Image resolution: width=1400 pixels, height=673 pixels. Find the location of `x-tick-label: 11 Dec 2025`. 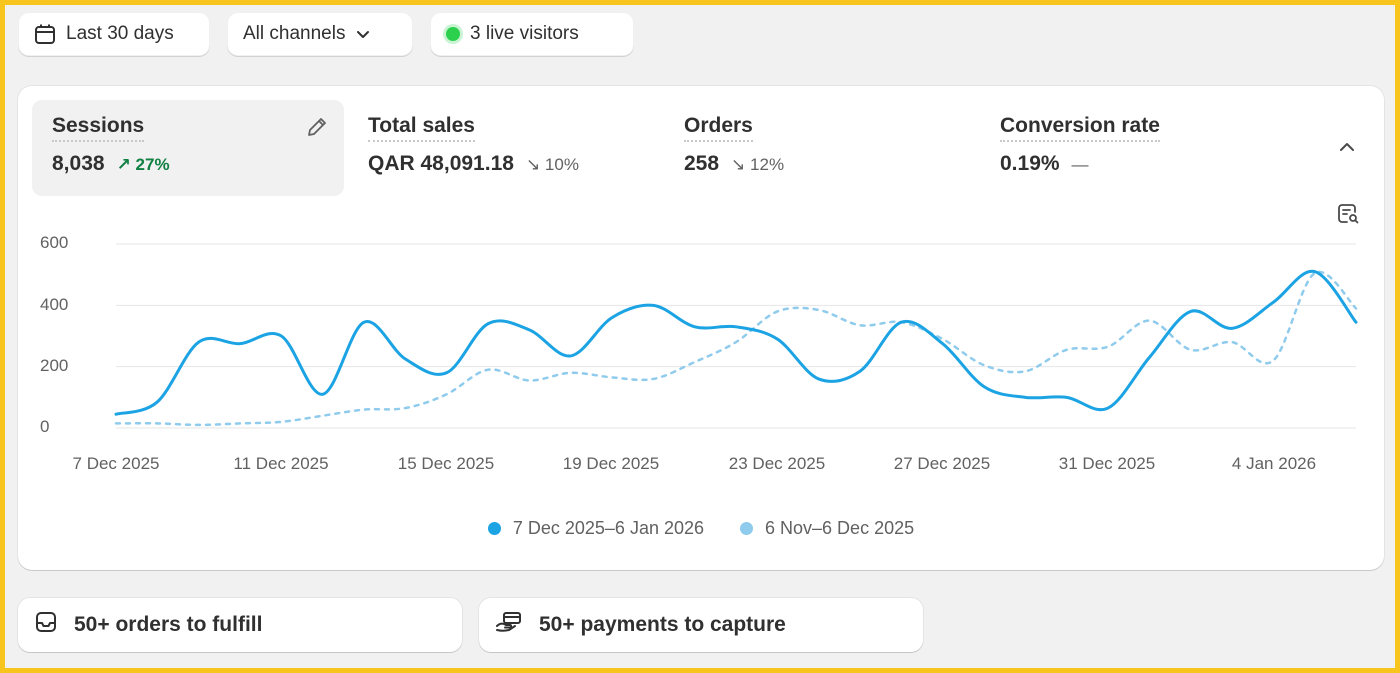

x-tick-label: 11 Dec 2025 is located at coordinates (281, 463).